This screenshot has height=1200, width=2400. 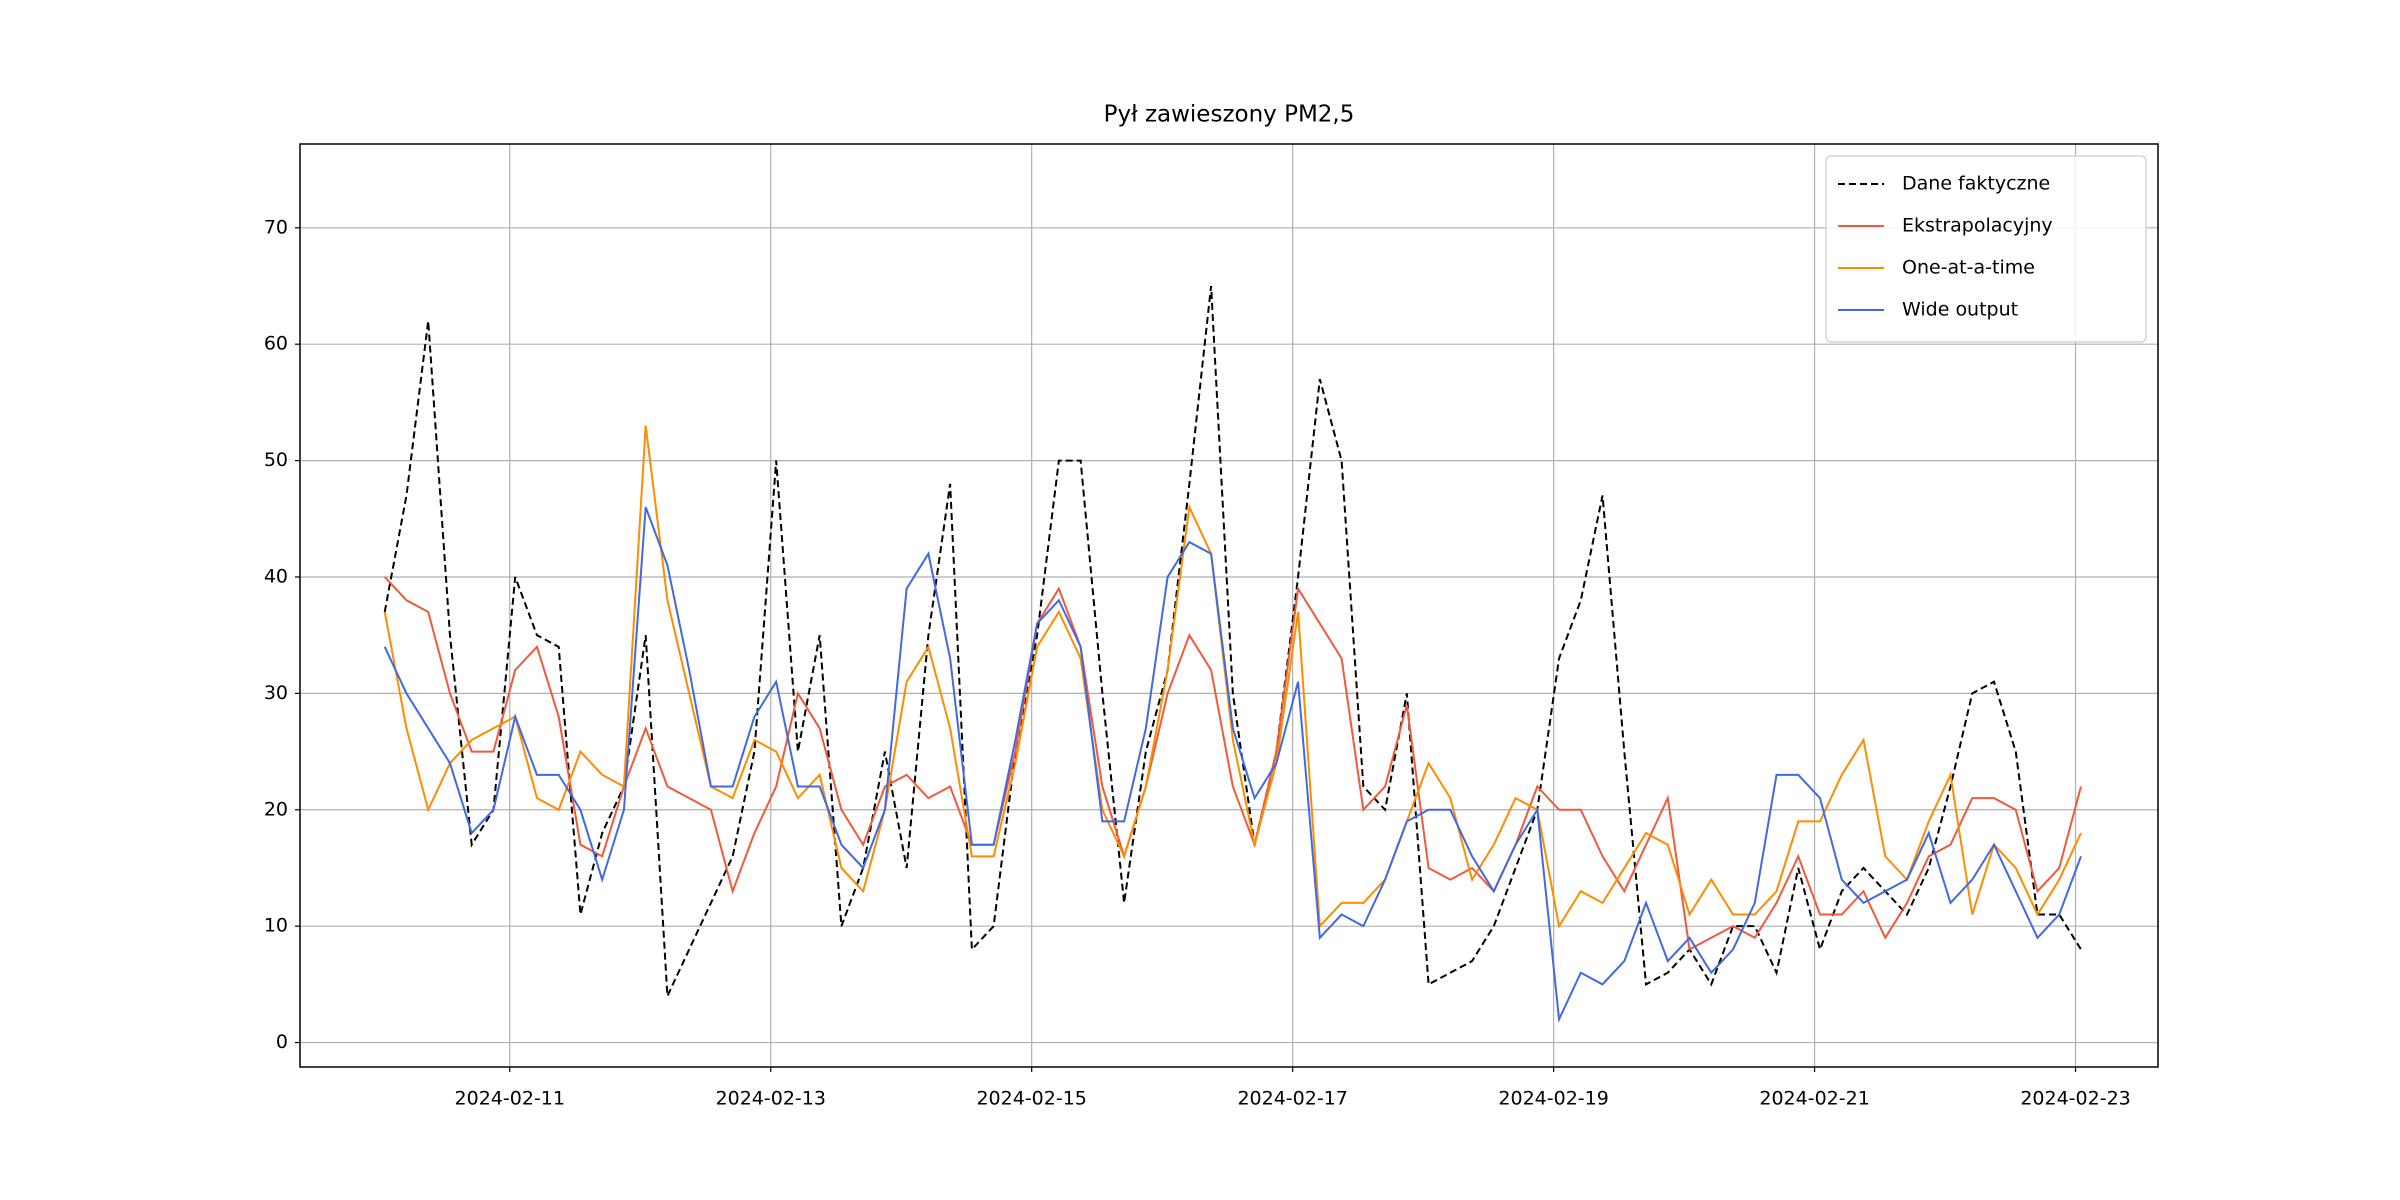 I want to click on y-tick-label: 40, so click(x=276, y=576).